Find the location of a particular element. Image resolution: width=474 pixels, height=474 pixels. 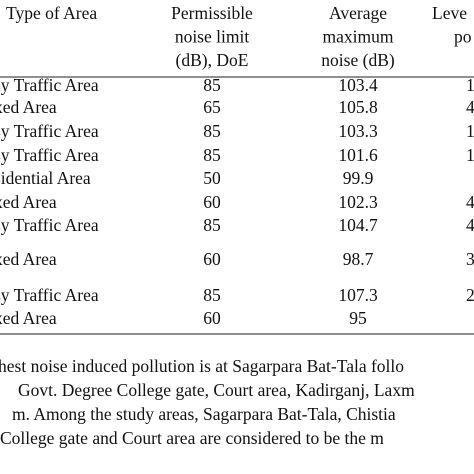

header-cell: Average is located at coordinates (358, 13).